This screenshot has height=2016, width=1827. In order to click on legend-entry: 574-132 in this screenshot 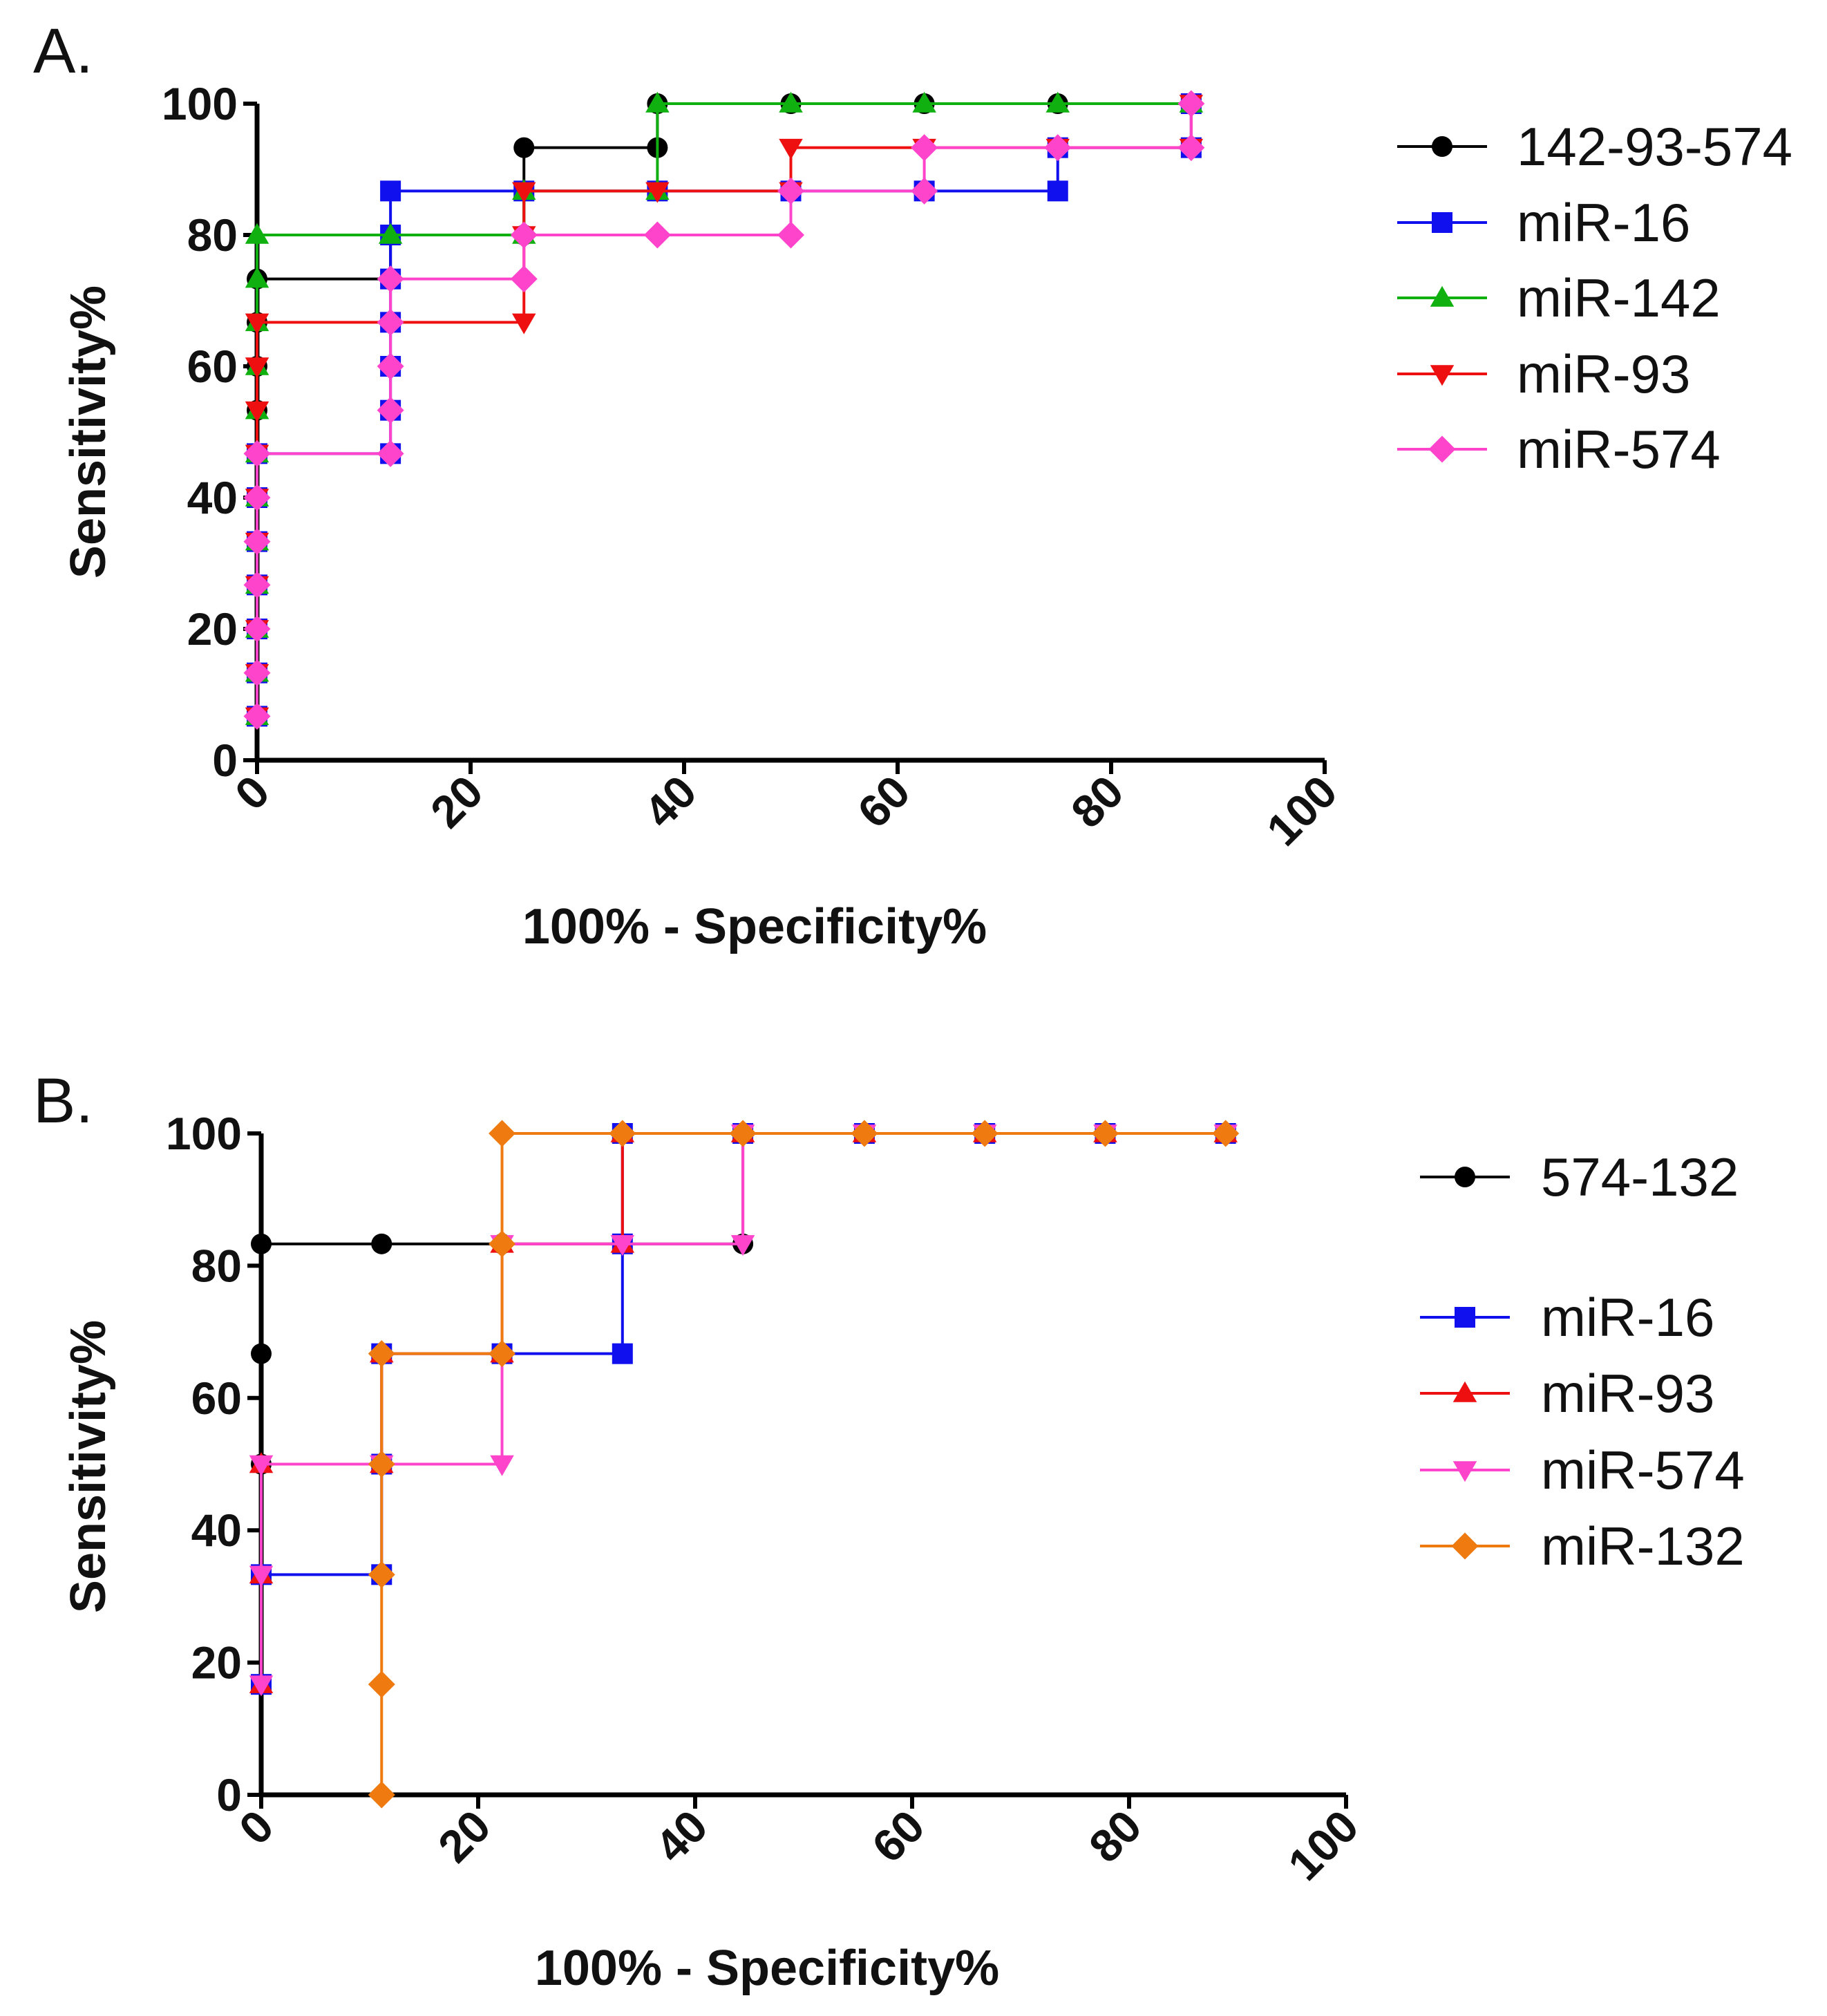, I will do `click(1579, 1177)`.